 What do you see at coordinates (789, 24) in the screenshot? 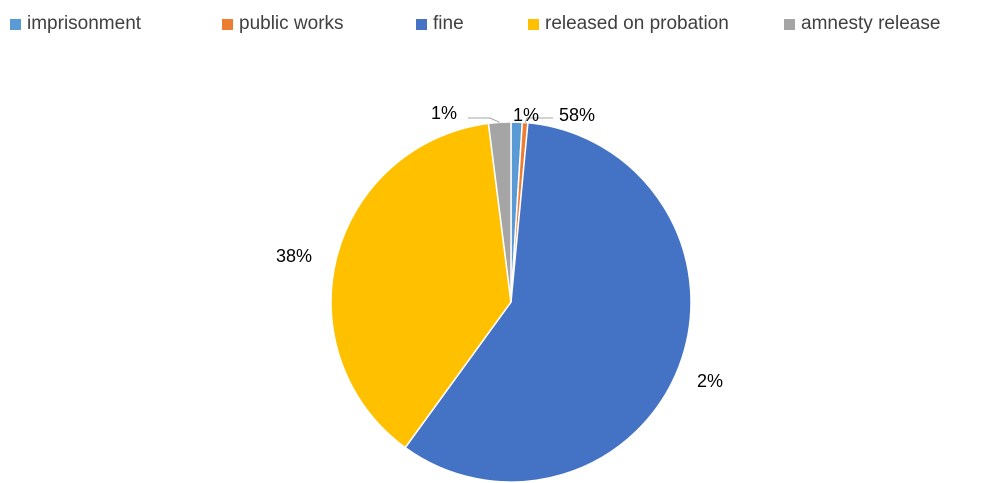
I see `legend-swatch-amnesty-release` at bounding box center [789, 24].